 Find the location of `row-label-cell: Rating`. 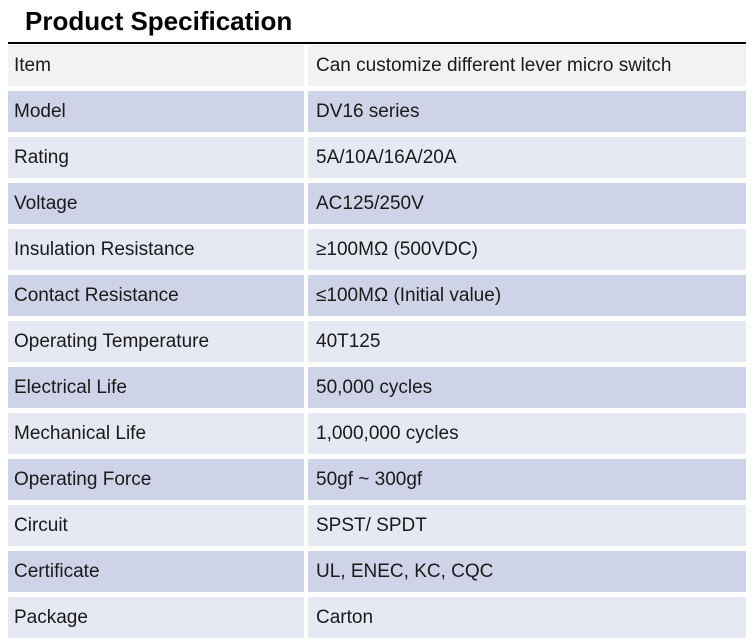

row-label-cell: Rating is located at coordinates (156, 158).